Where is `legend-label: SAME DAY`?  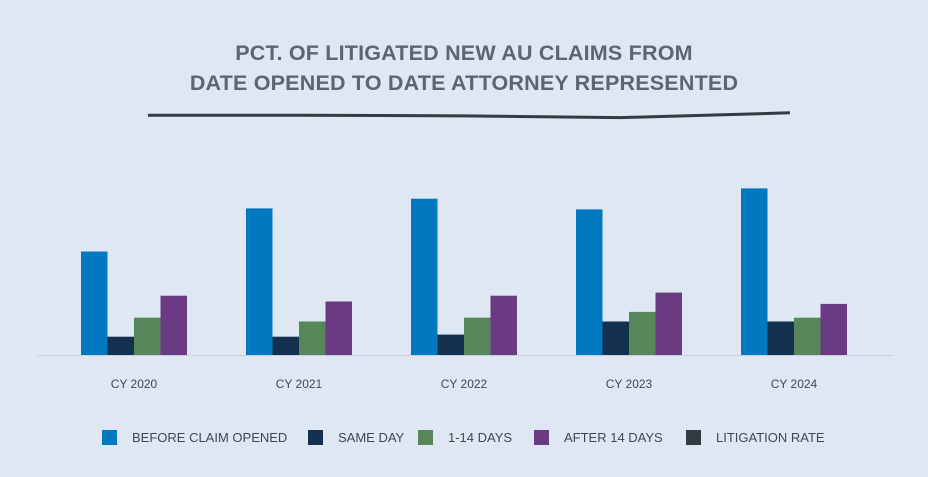
legend-label: SAME DAY is located at coordinates (371, 437).